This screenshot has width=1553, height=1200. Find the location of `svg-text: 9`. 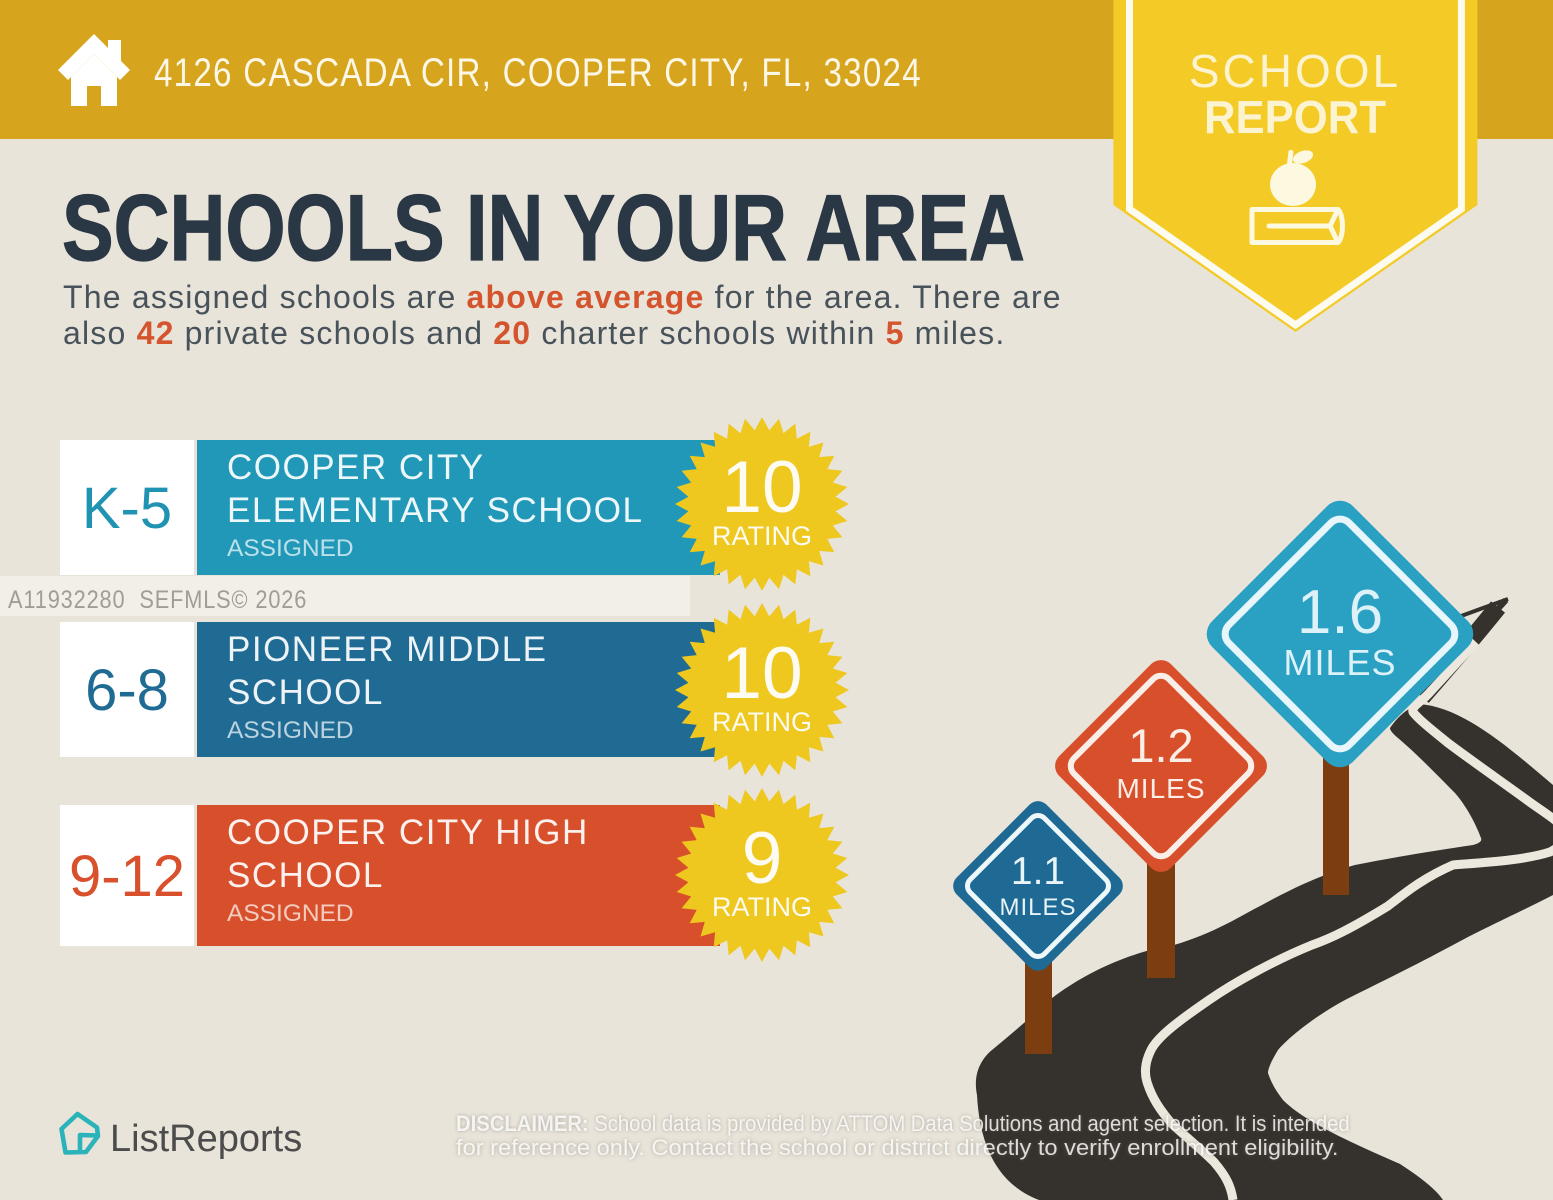

svg-text: 9 is located at coordinates (762, 858).